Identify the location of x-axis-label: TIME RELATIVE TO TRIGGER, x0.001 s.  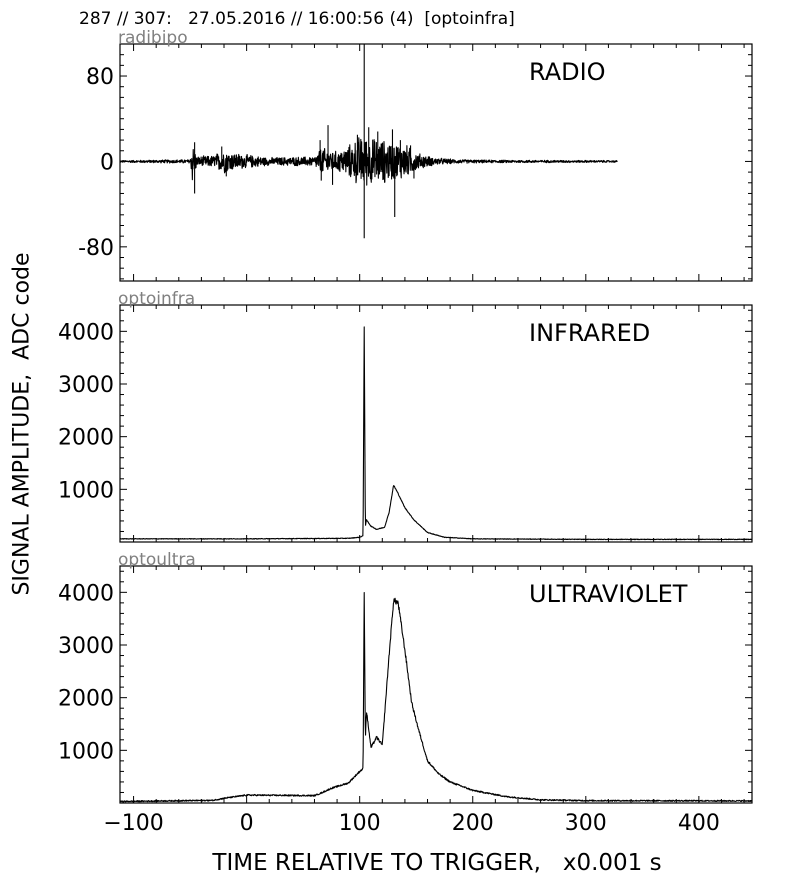
(437, 863).